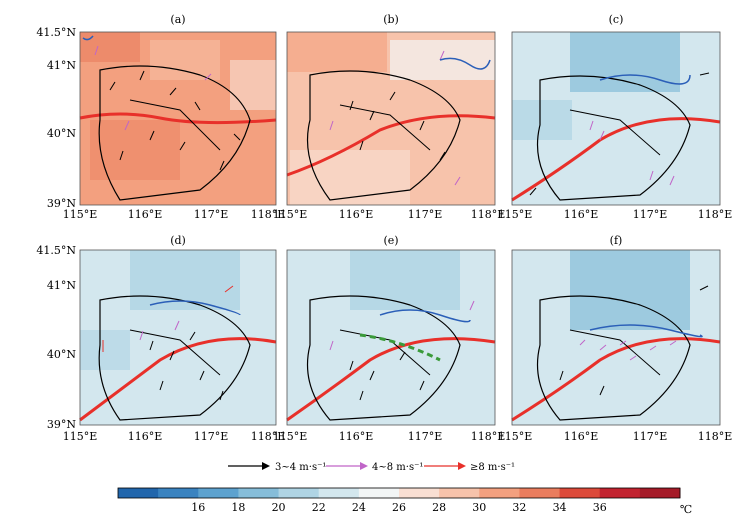  I want to click on lat-tick-39-bottom: 39°N, so click(61, 424).